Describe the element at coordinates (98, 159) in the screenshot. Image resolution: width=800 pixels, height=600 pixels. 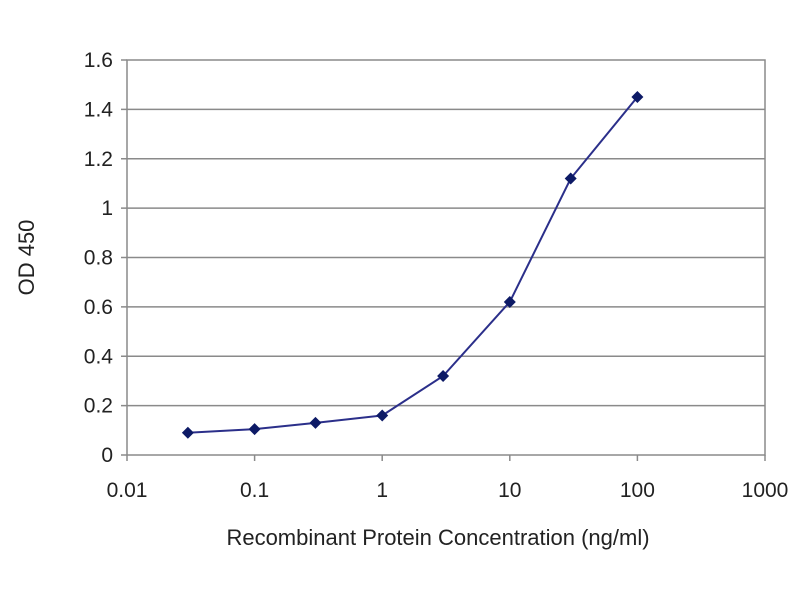
I see `y-tick-label: 1.2` at that location.